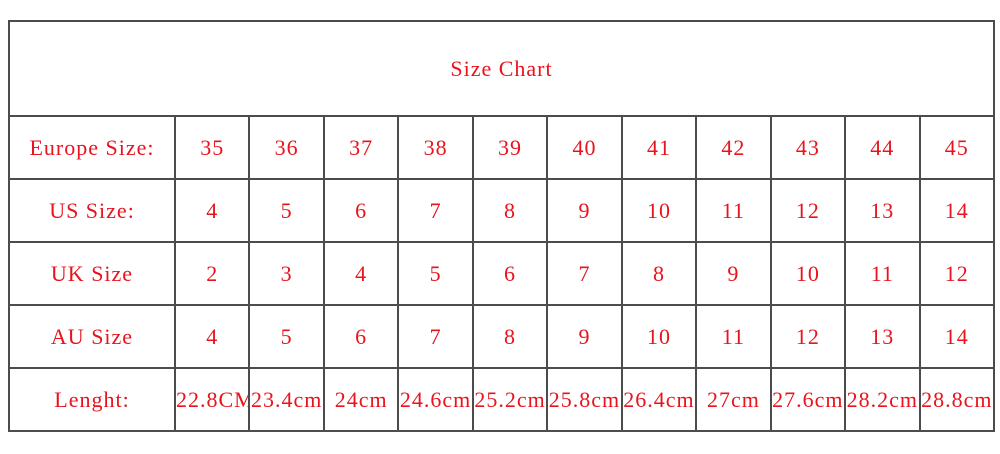  What do you see at coordinates (286, 273) in the screenshot?
I see `size-cell: 3` at bounding box center [286, 273].